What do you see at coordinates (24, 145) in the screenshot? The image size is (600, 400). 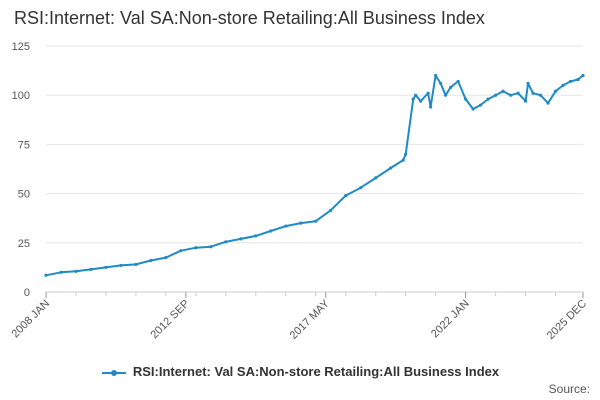 I see `y-tick-label: 75` at bounding box center [24, 145].